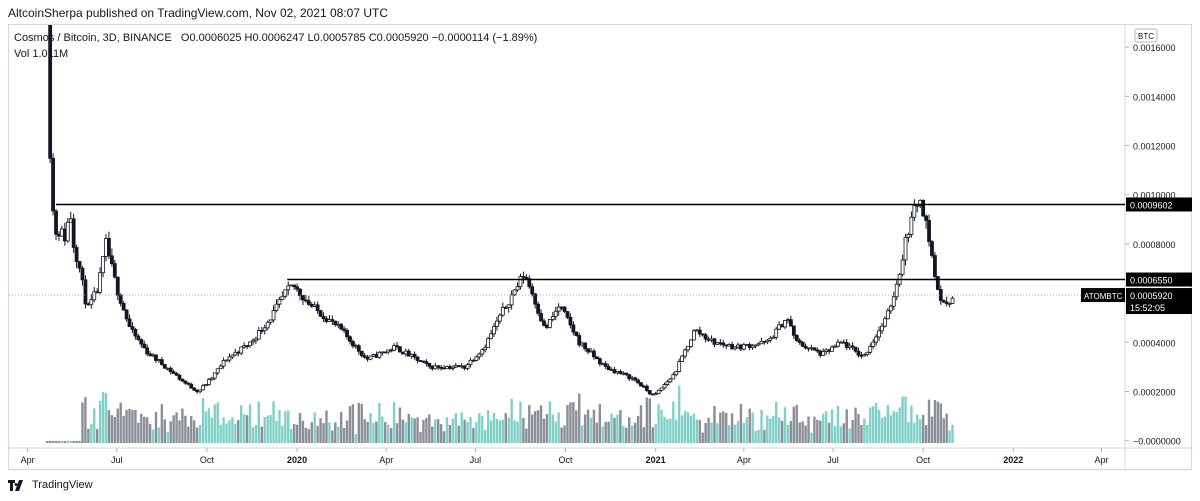 This screenshot has width=1200, height=501. I want to click on symbol-tag-label: ATOMBTC, so click(1103, 296).